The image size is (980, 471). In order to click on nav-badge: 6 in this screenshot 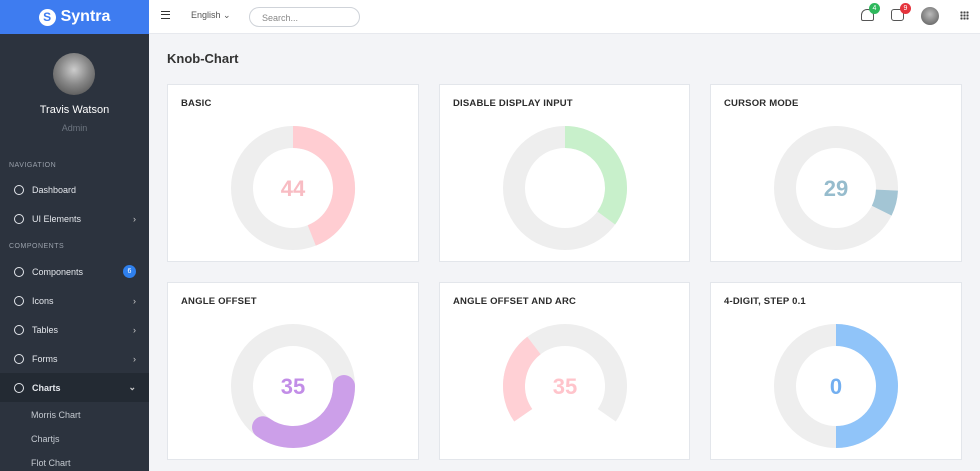, I will do `click(129, 271)`.